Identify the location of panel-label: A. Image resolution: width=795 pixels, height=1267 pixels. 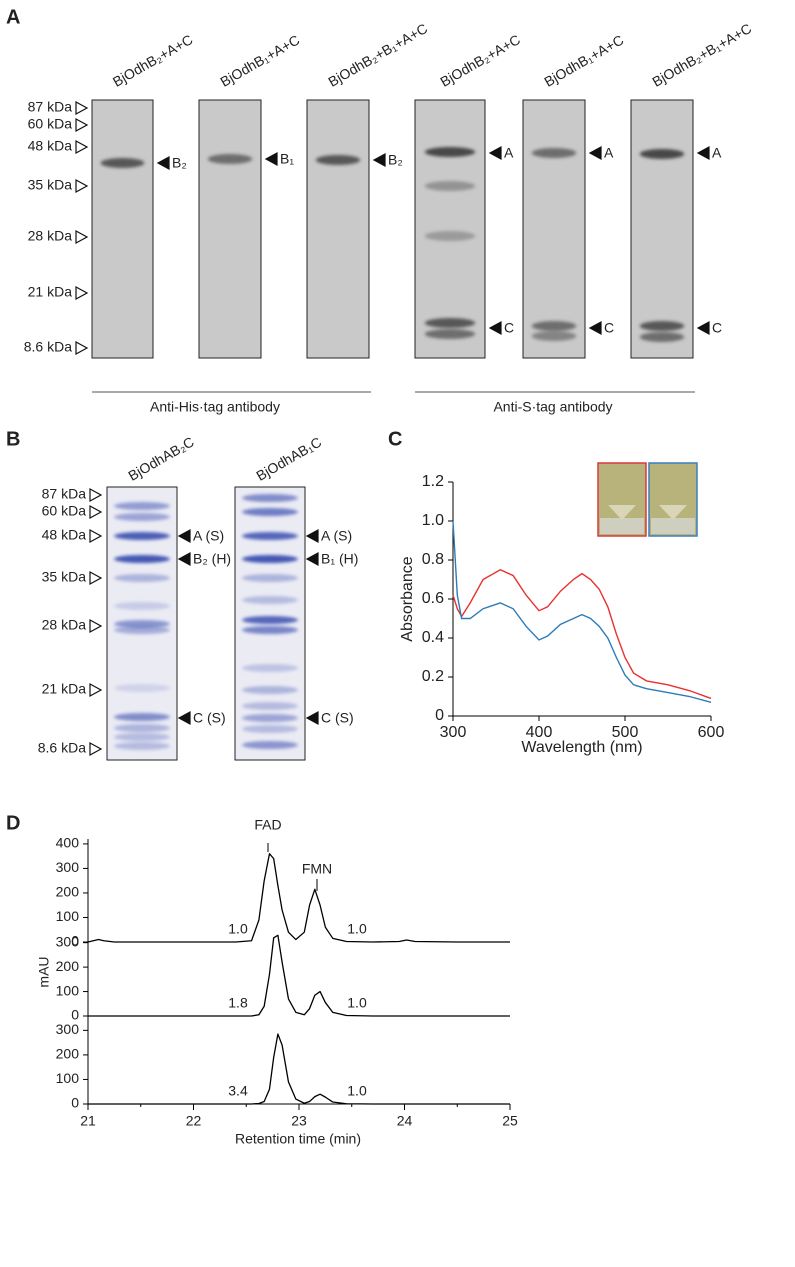
(13, 17).